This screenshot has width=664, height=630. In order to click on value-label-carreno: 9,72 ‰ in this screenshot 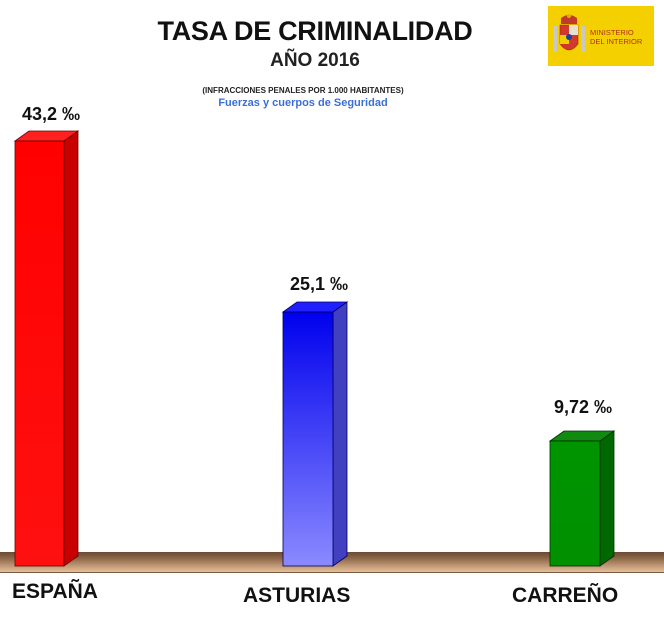, I will do `click(583, 407)`.